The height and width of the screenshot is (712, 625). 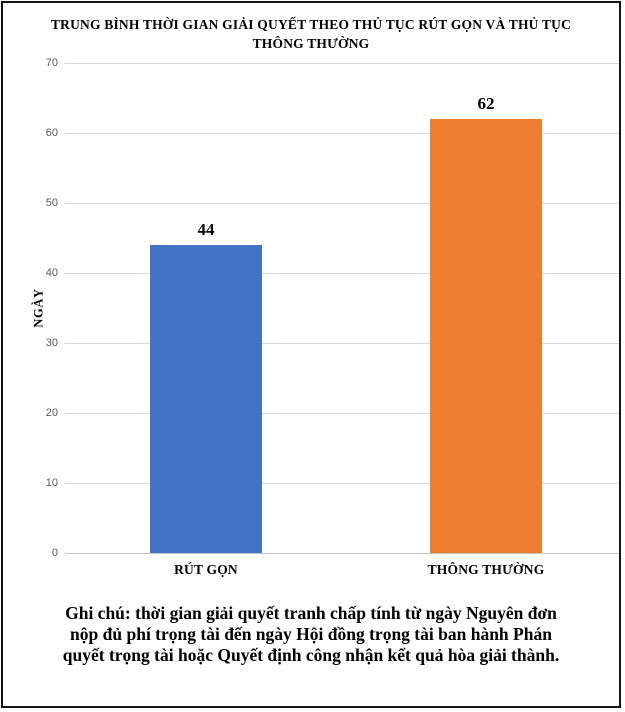 I want to click on y-tick-label: 30, so click(x=51, y=343).